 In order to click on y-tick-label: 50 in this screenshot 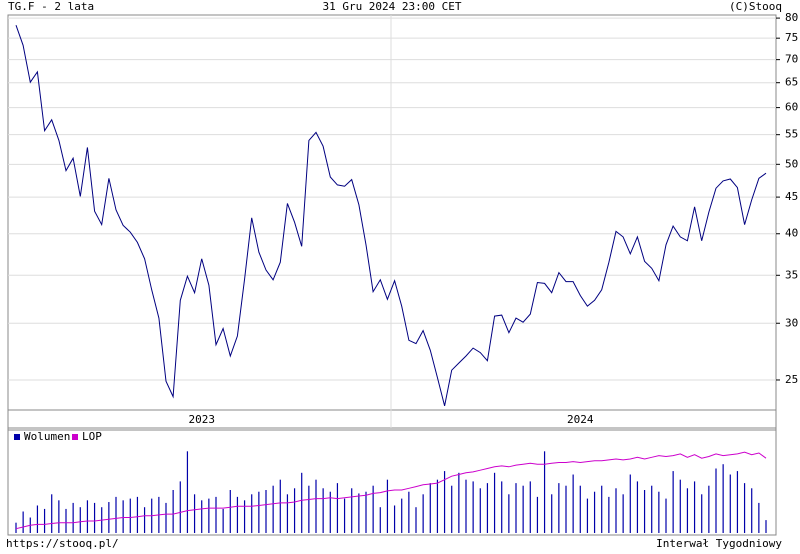, I will do `click(791, 163)`.